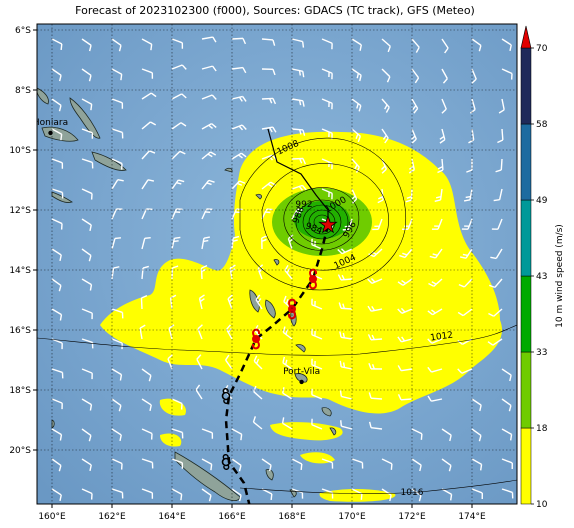 The width and height of the screenshot is (574, 528). Describe the element at coordinates (50, 133) in the screenshot. I see `city-dot` at that location.